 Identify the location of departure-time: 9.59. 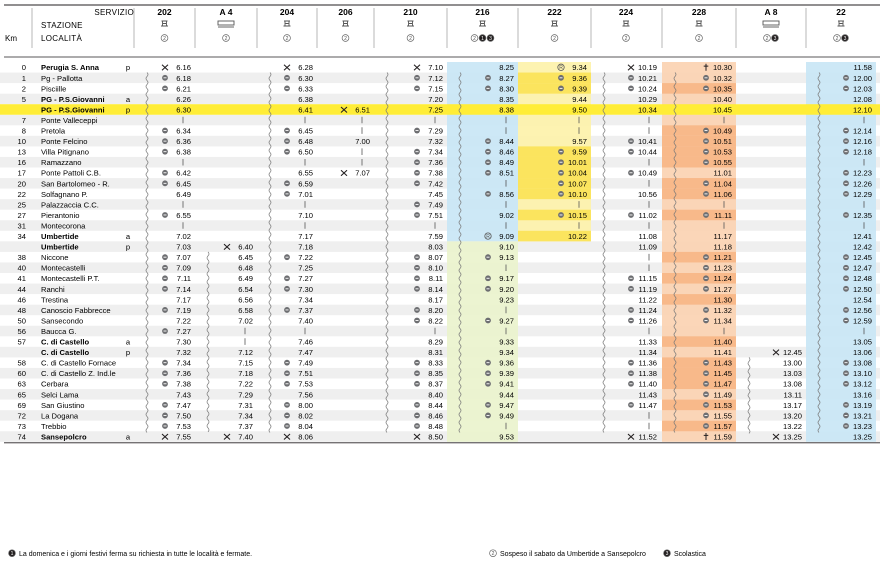
(579, 152).